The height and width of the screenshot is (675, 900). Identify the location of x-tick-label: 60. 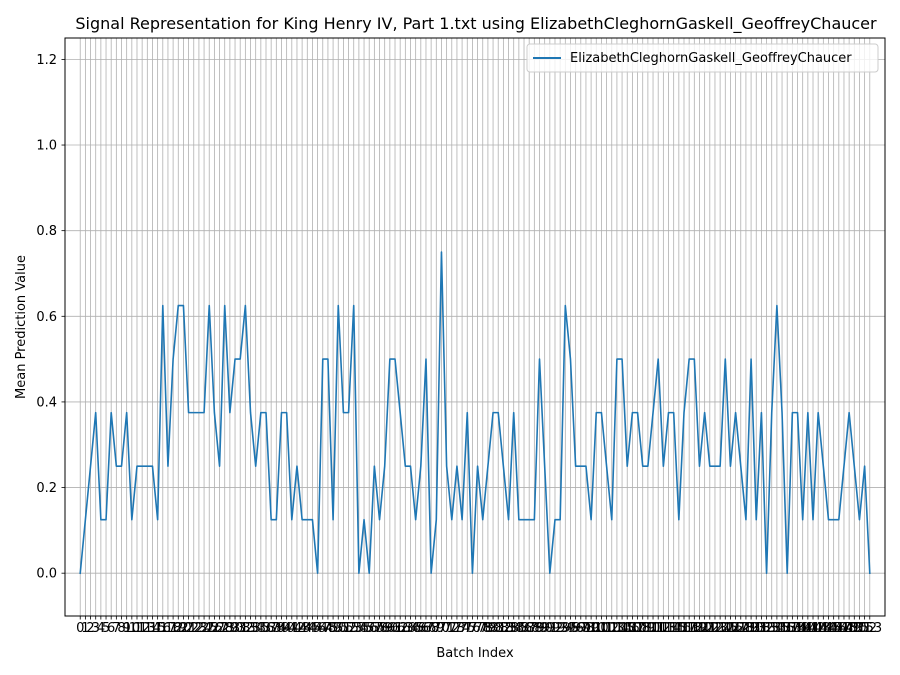
(390, 628).